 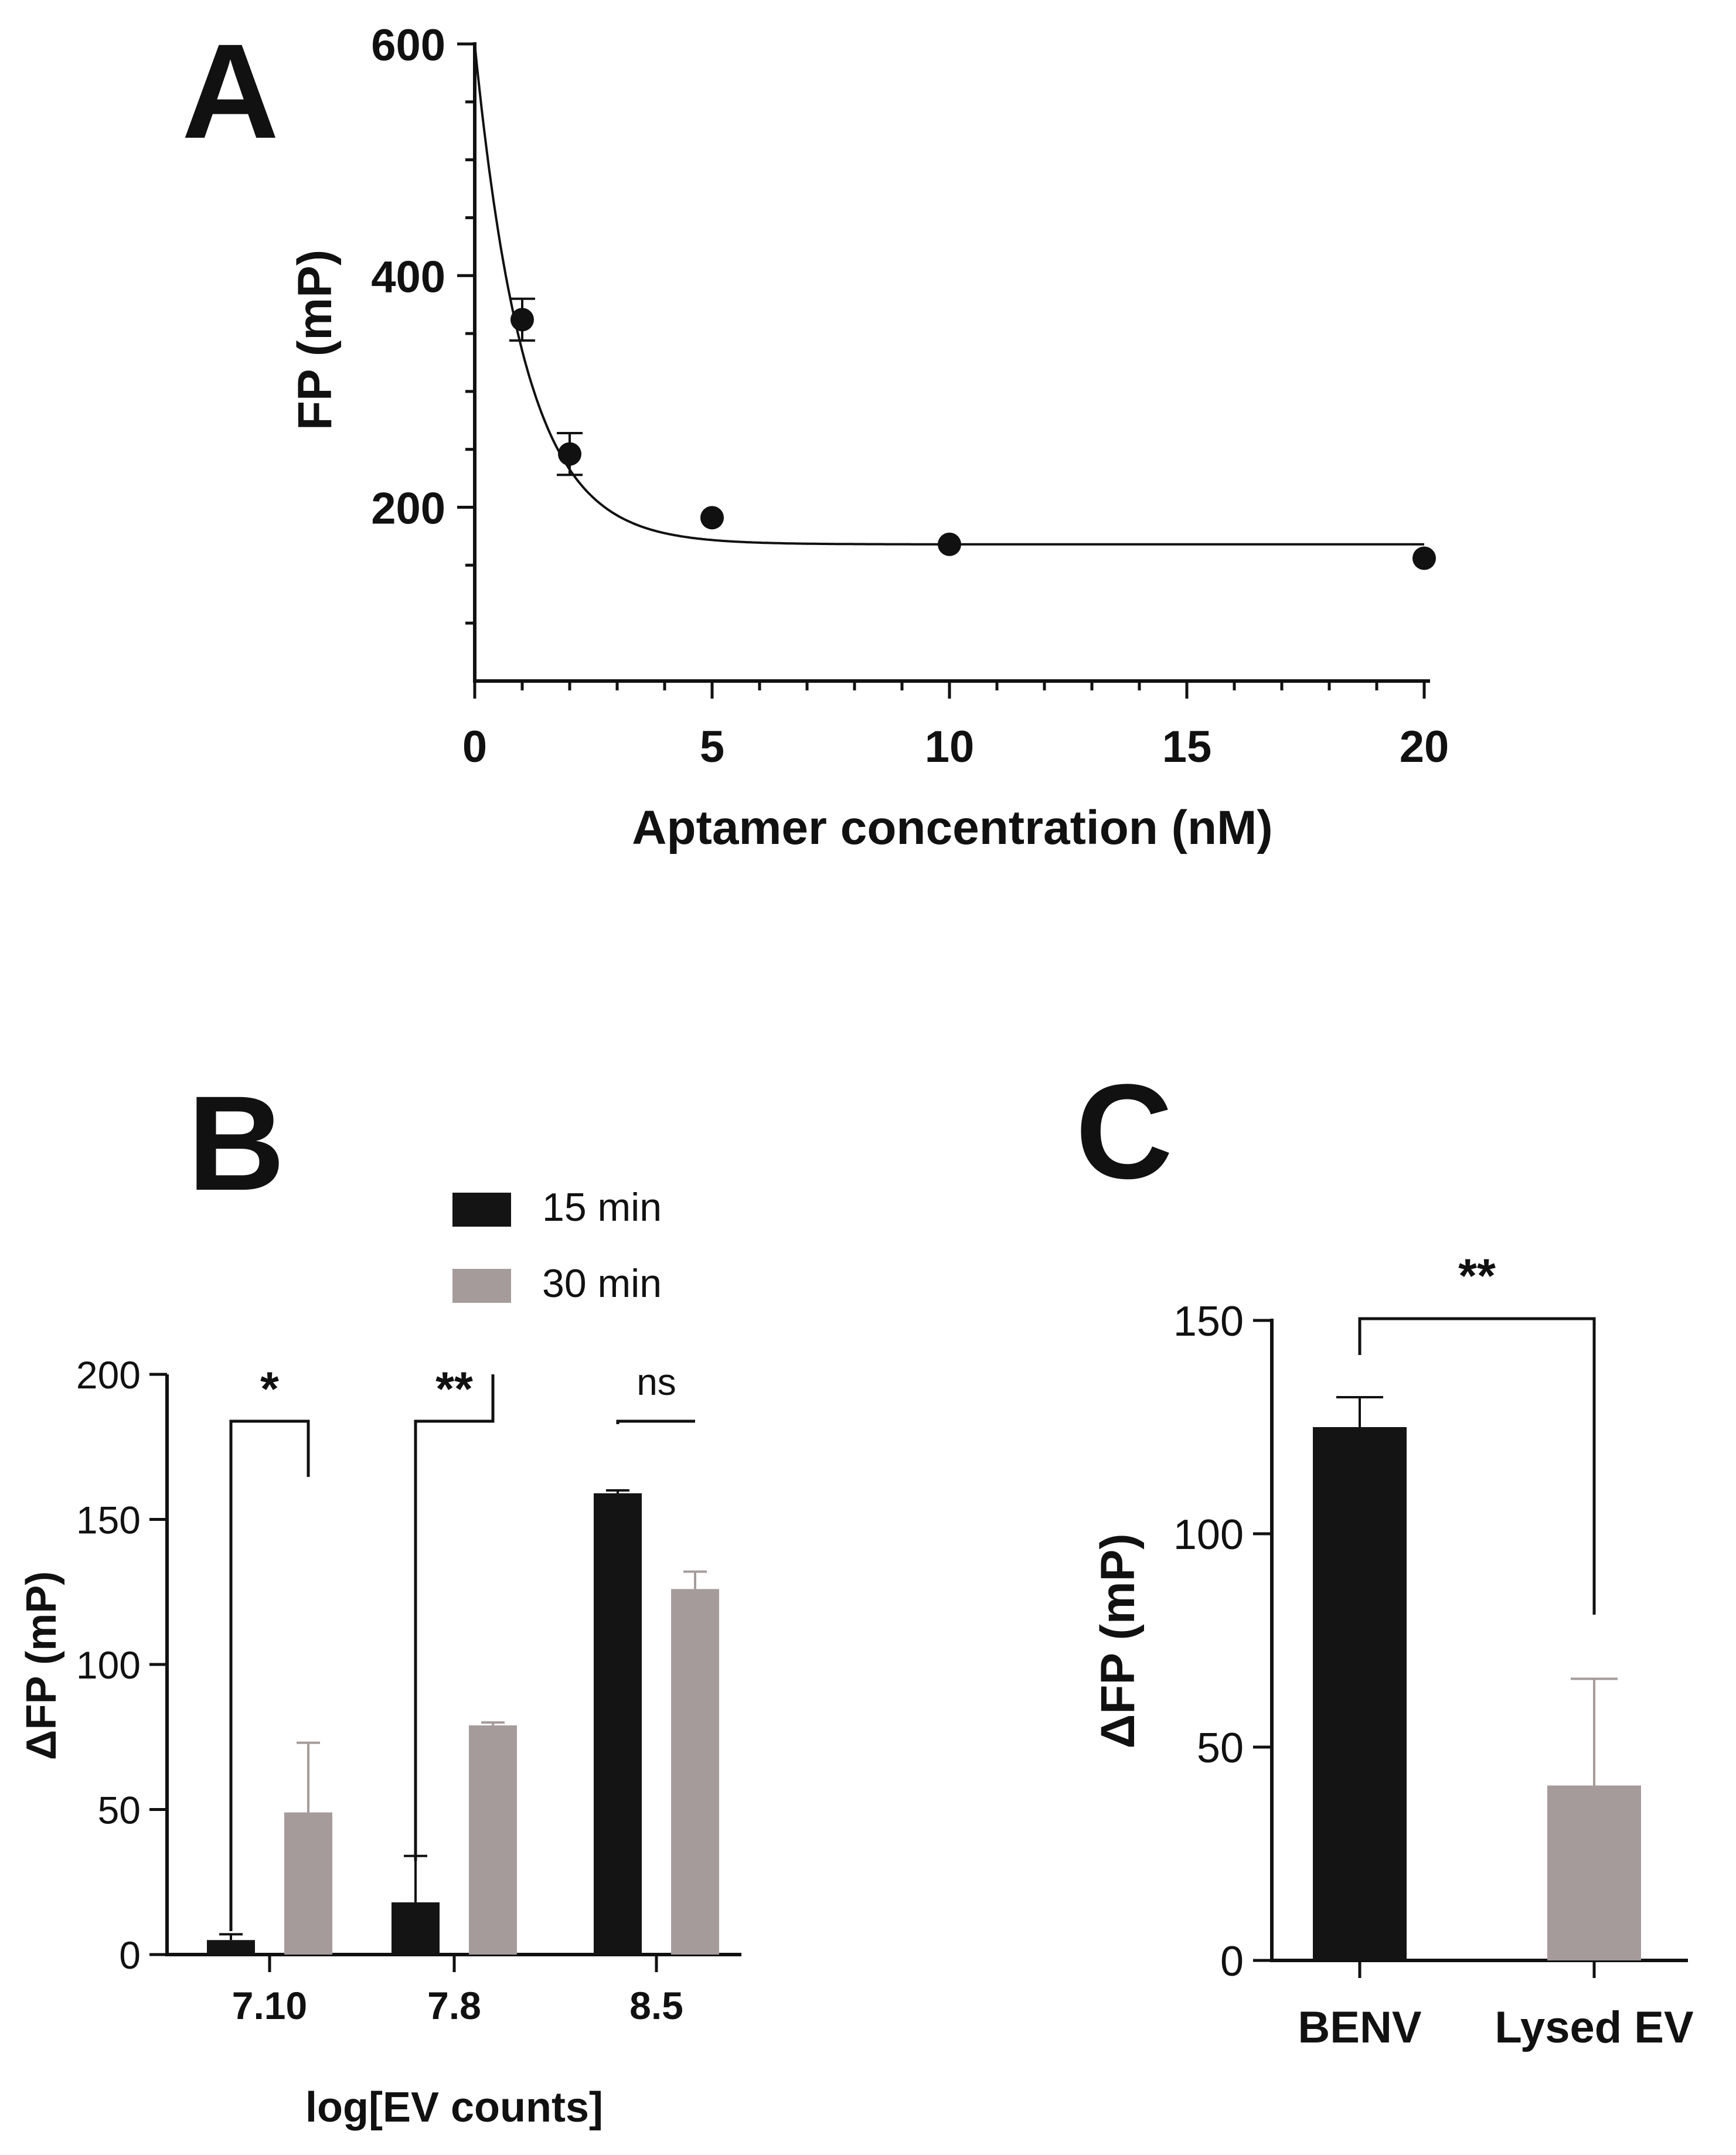 I want to click on panel-a-x-ticks: 0 5 10 15 20, so click(x=955, y=726).